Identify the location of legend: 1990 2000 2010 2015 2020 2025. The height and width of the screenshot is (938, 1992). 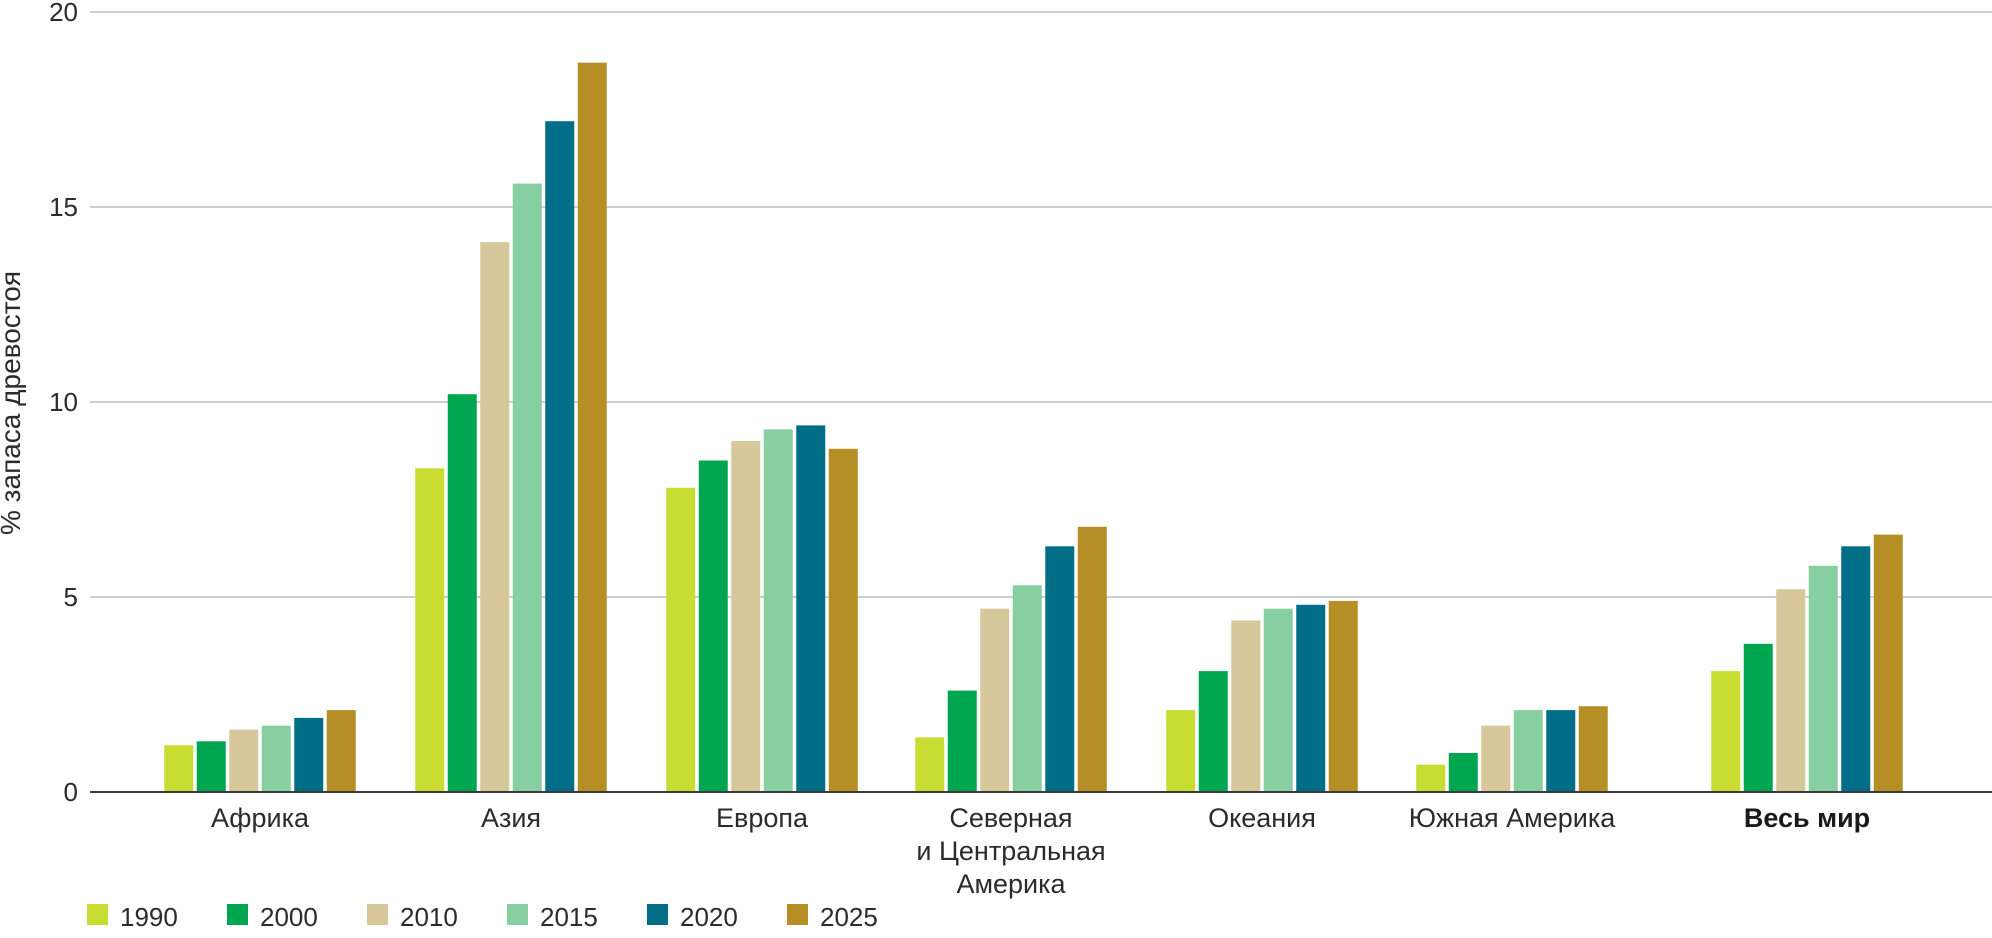
(482, 917).